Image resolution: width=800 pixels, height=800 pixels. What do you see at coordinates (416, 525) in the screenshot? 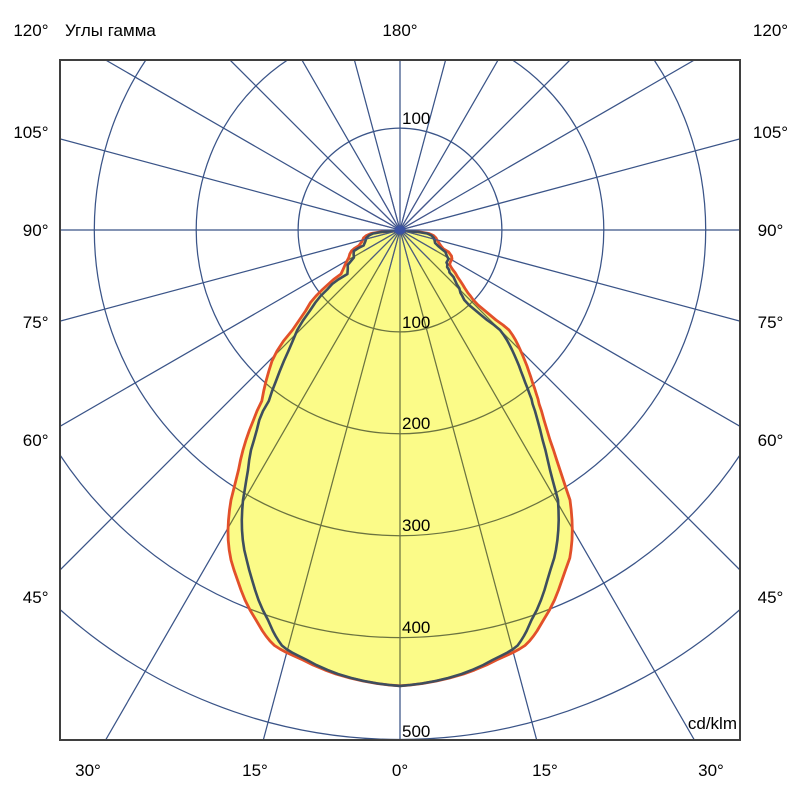
I see `svg-text: 300` at bounding box center [416, 525].